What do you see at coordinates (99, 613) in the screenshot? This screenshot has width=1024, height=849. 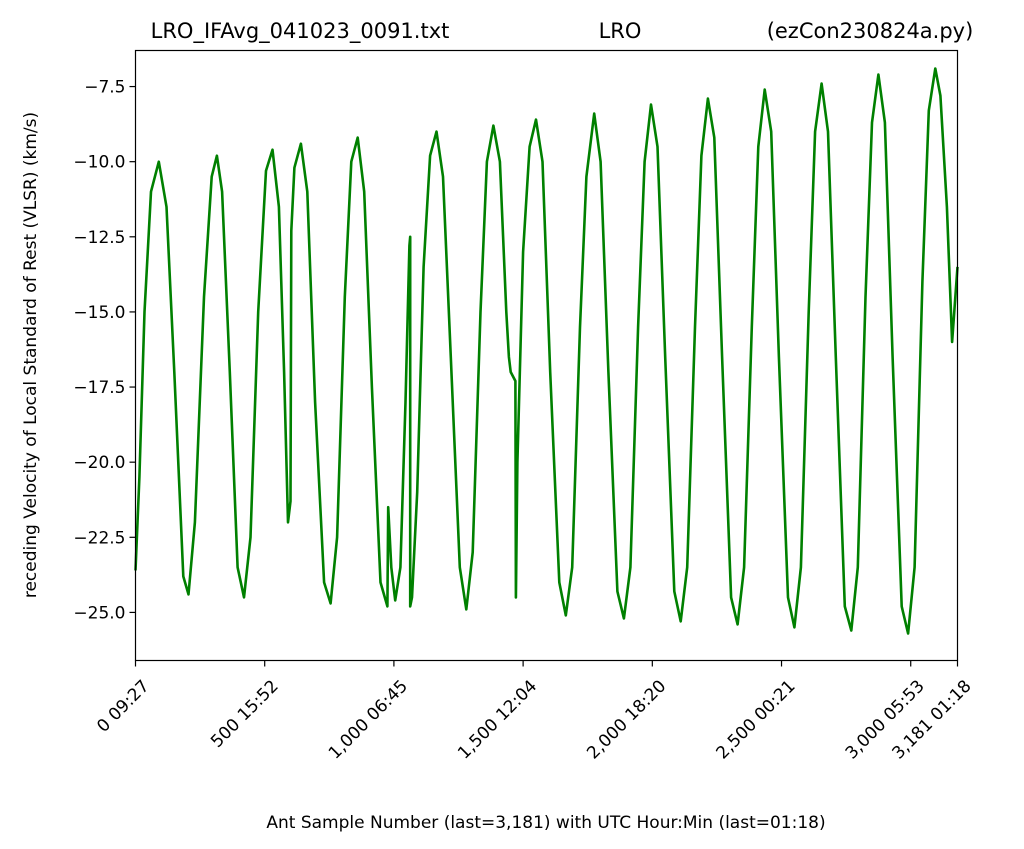 I see `y-tick-label: −25.0` at bounding box center [99, 613].